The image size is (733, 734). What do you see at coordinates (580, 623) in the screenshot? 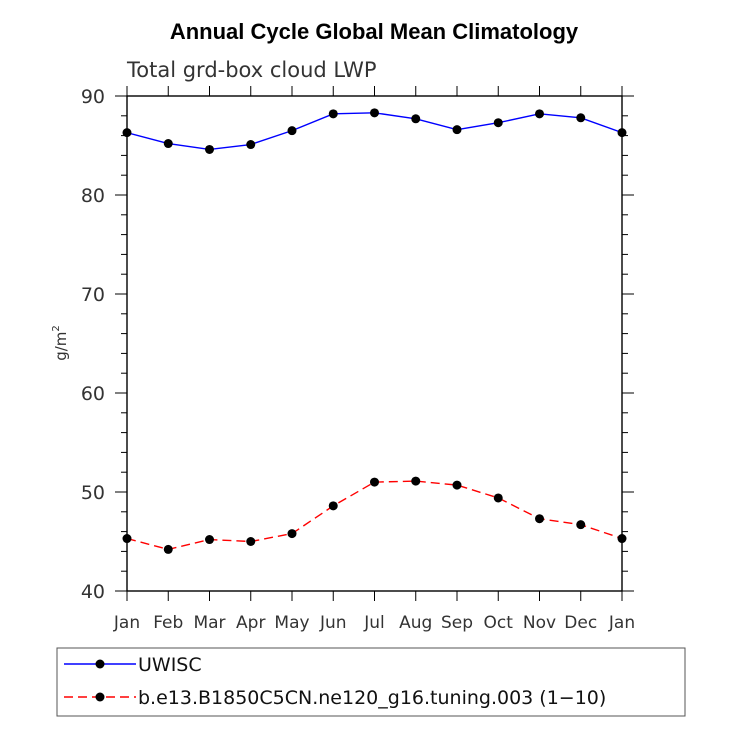
I see `x-tick-label: Dec` at bounding box center [580, 623].